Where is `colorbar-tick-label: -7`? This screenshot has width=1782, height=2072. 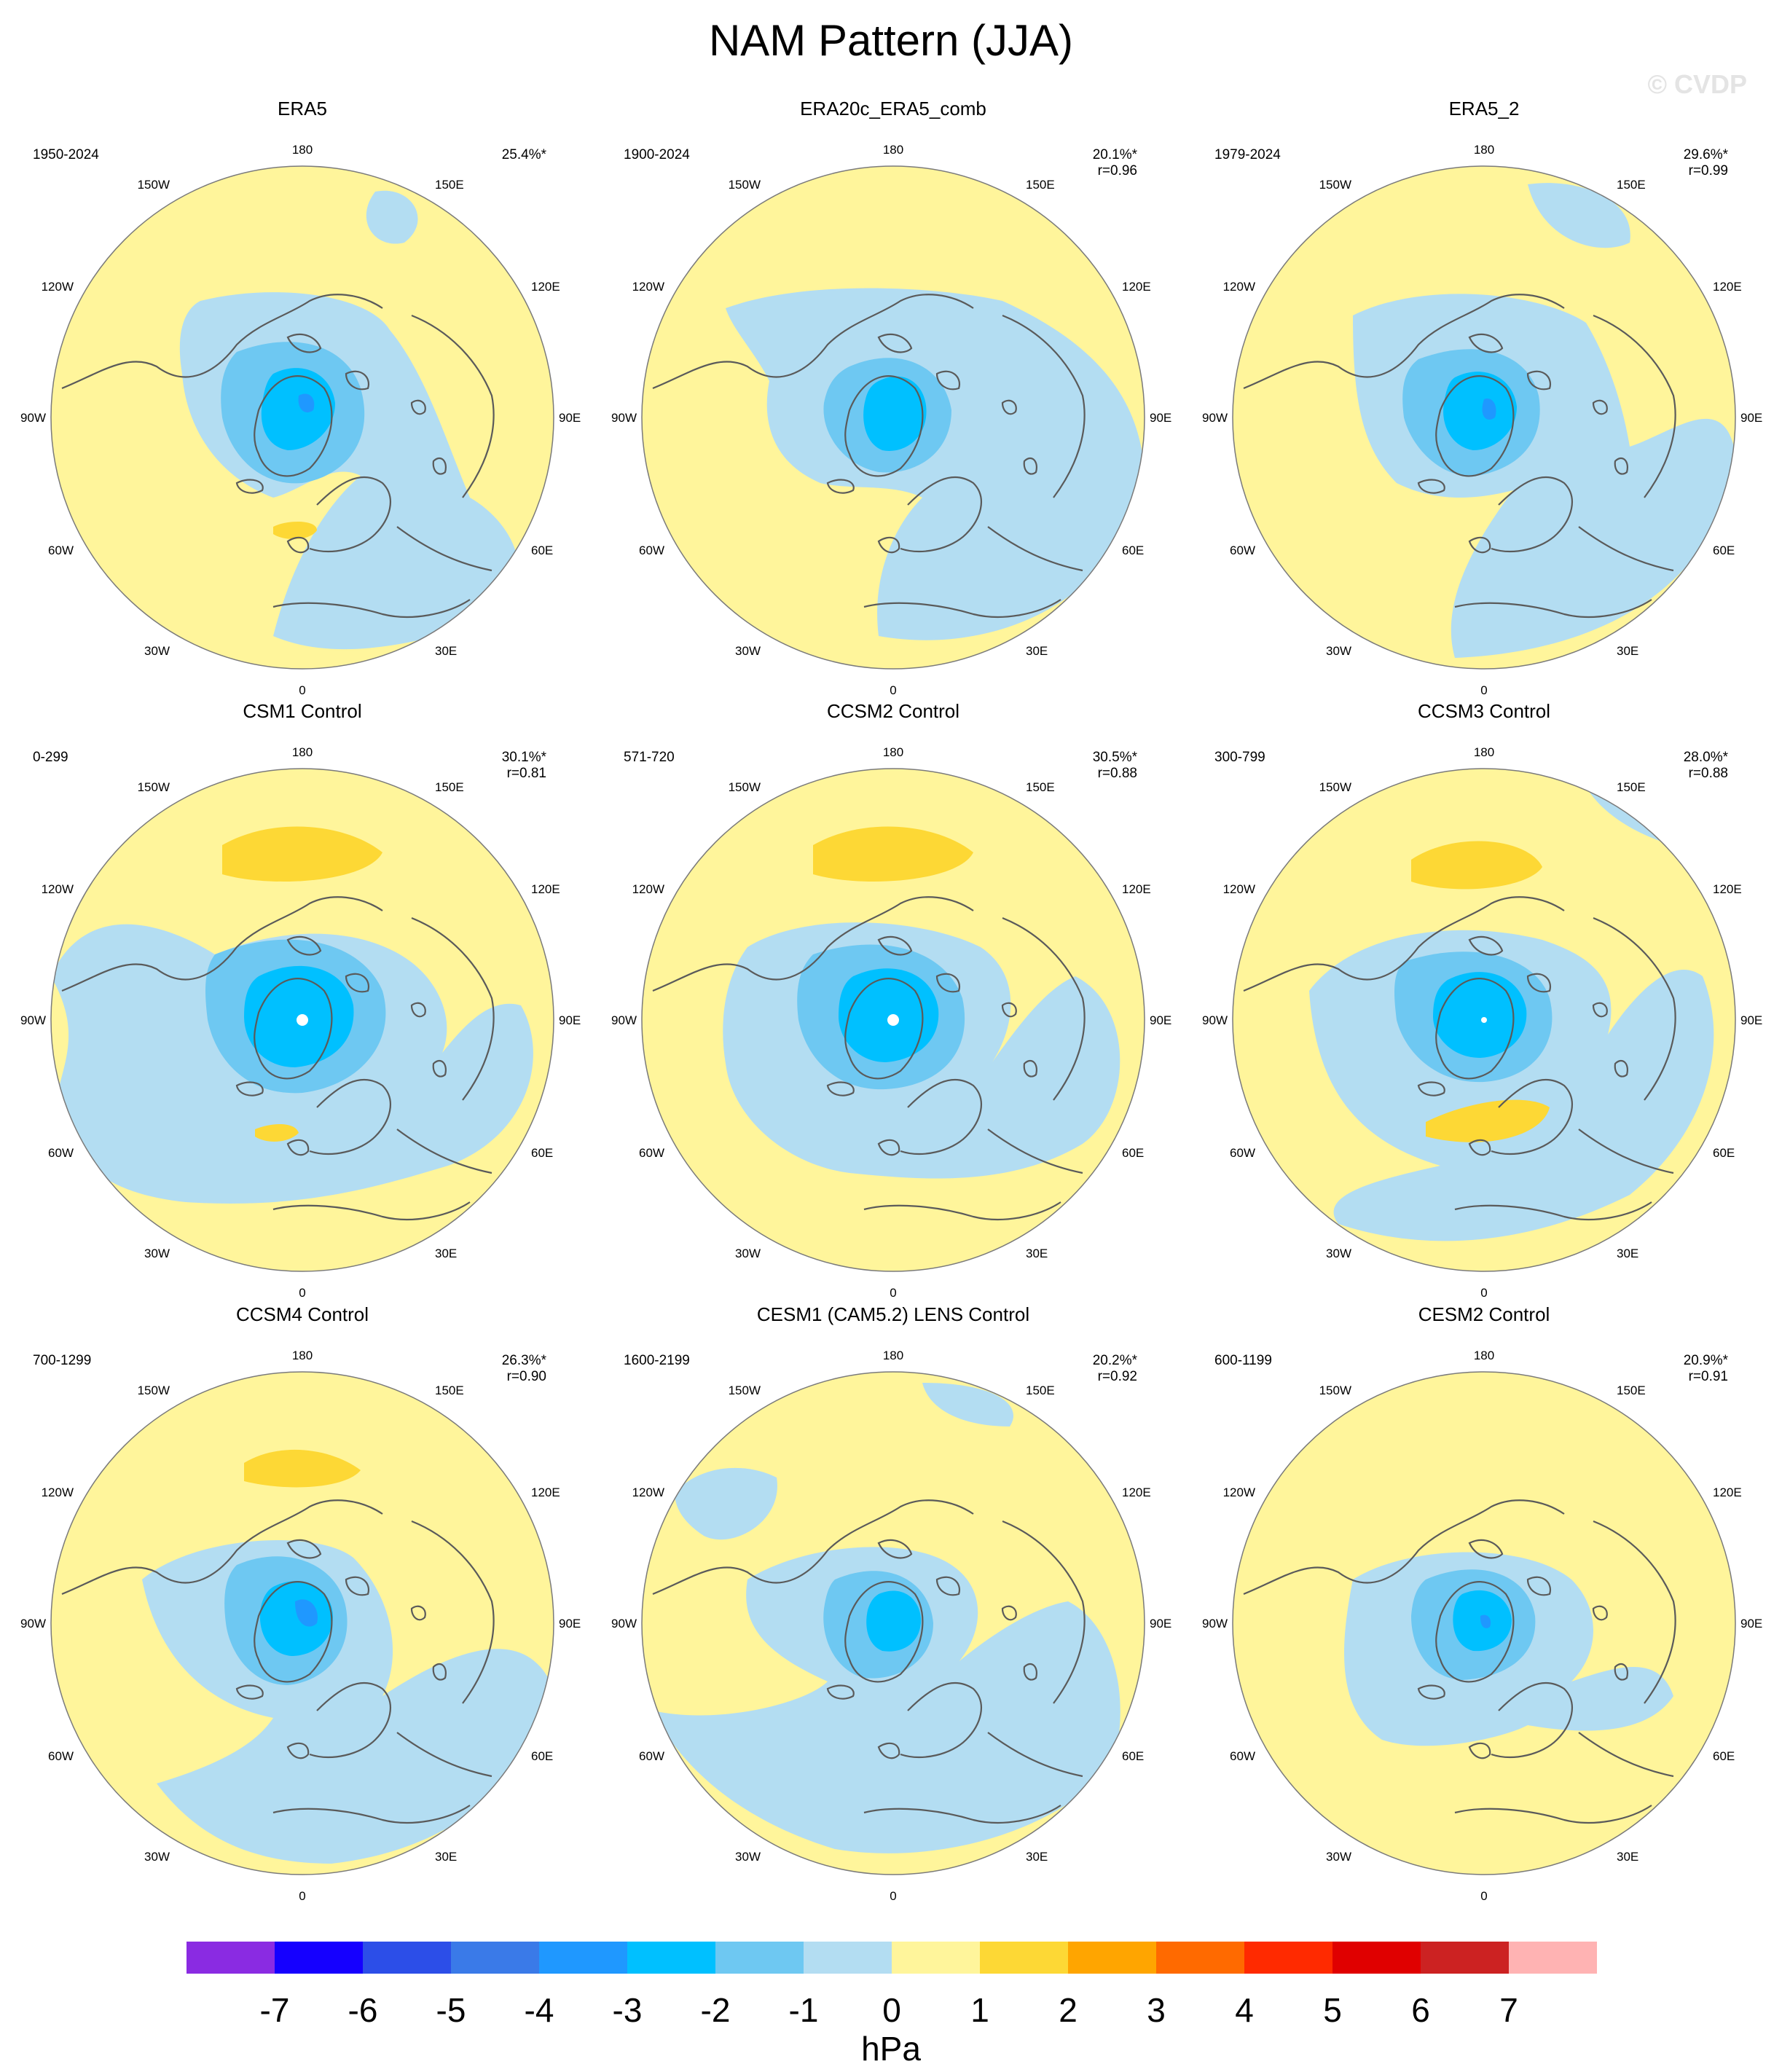 colorbar-tick-label: -7 is located at coordinates (275, 2010).